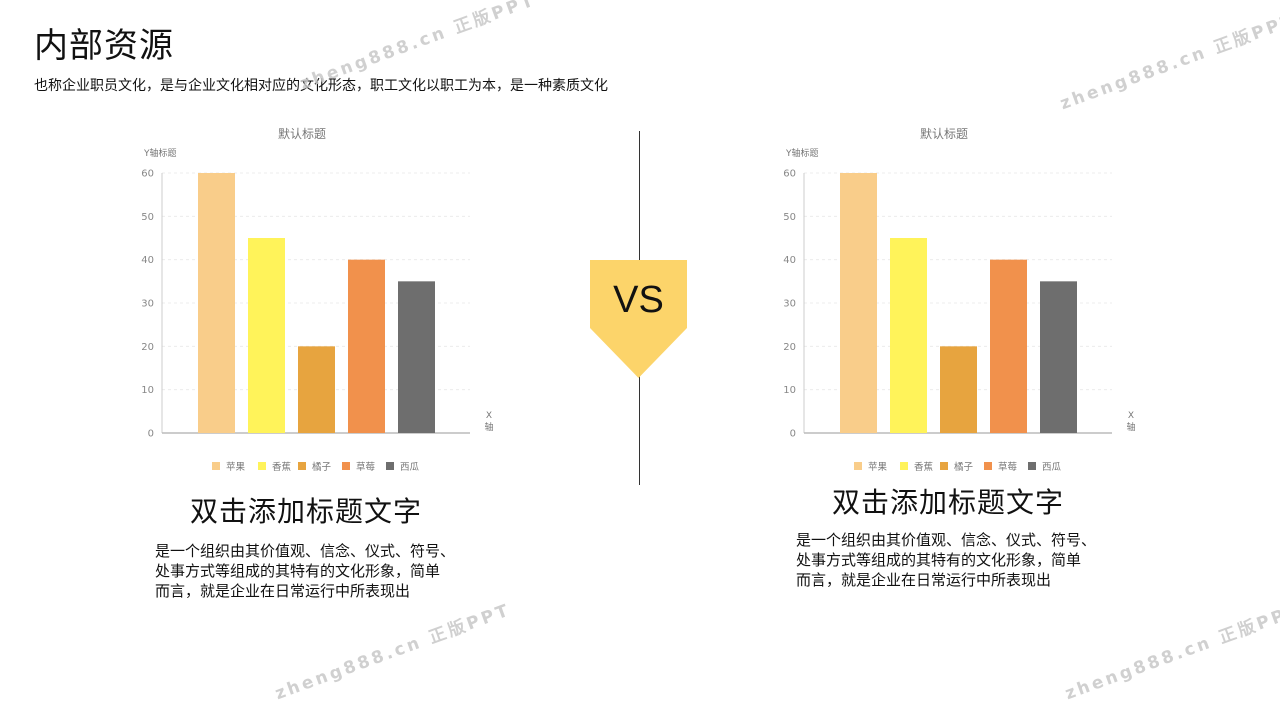  Describe the element at coordinates (948, 502) in the screenshot. I see `caption-title-right: 双击添加标题文字` at that location.